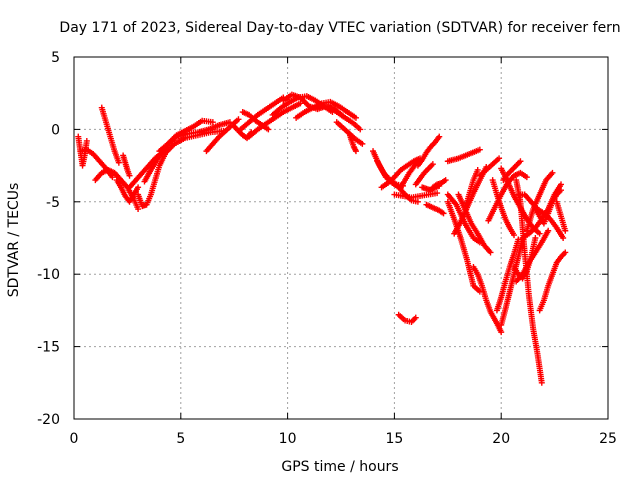 The height and width of the screenshot is (480, 640). Describe the element at coordinates (53, 203) in the screenshot. I see `y-tick-label: -5` at that location.